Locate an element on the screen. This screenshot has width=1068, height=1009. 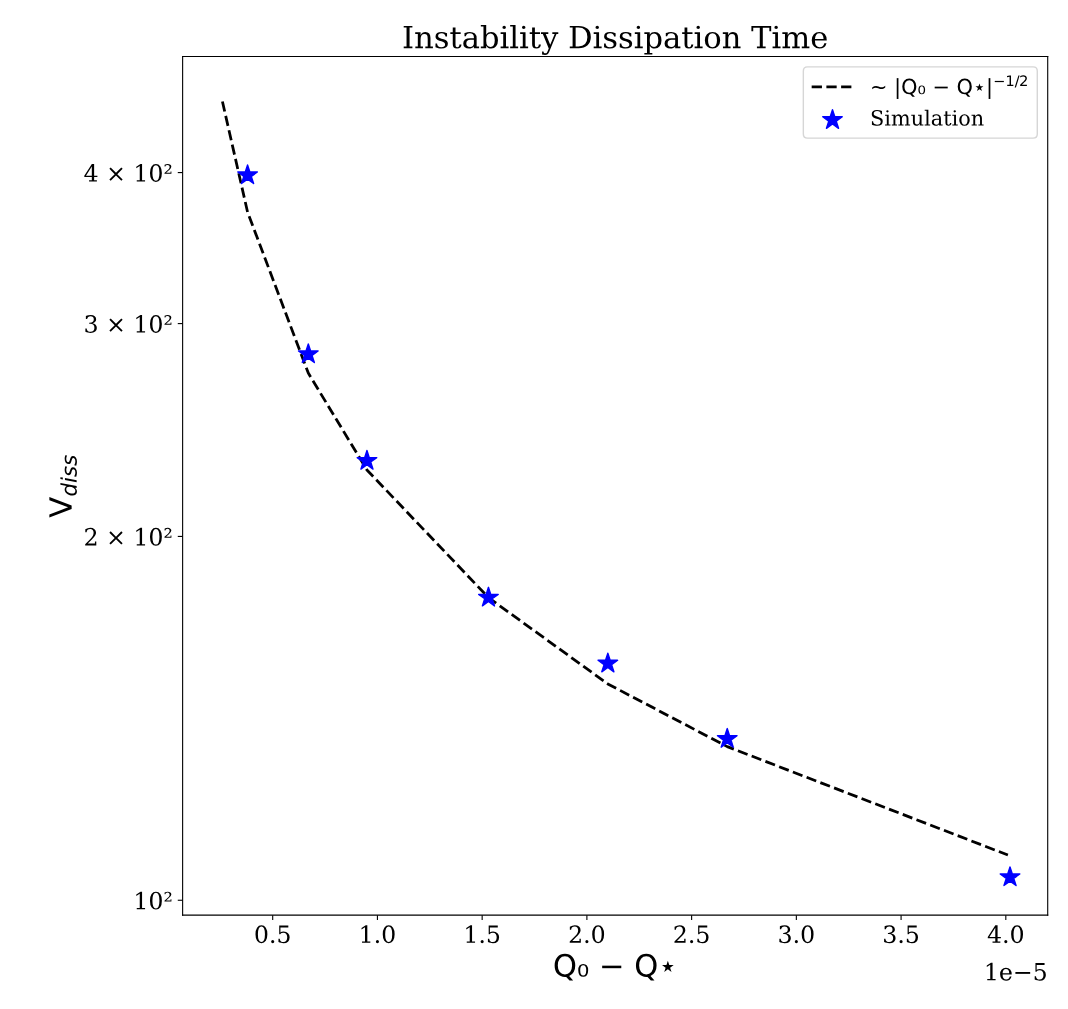
y-tick-label: 10² is located at coordinates (154, 900).